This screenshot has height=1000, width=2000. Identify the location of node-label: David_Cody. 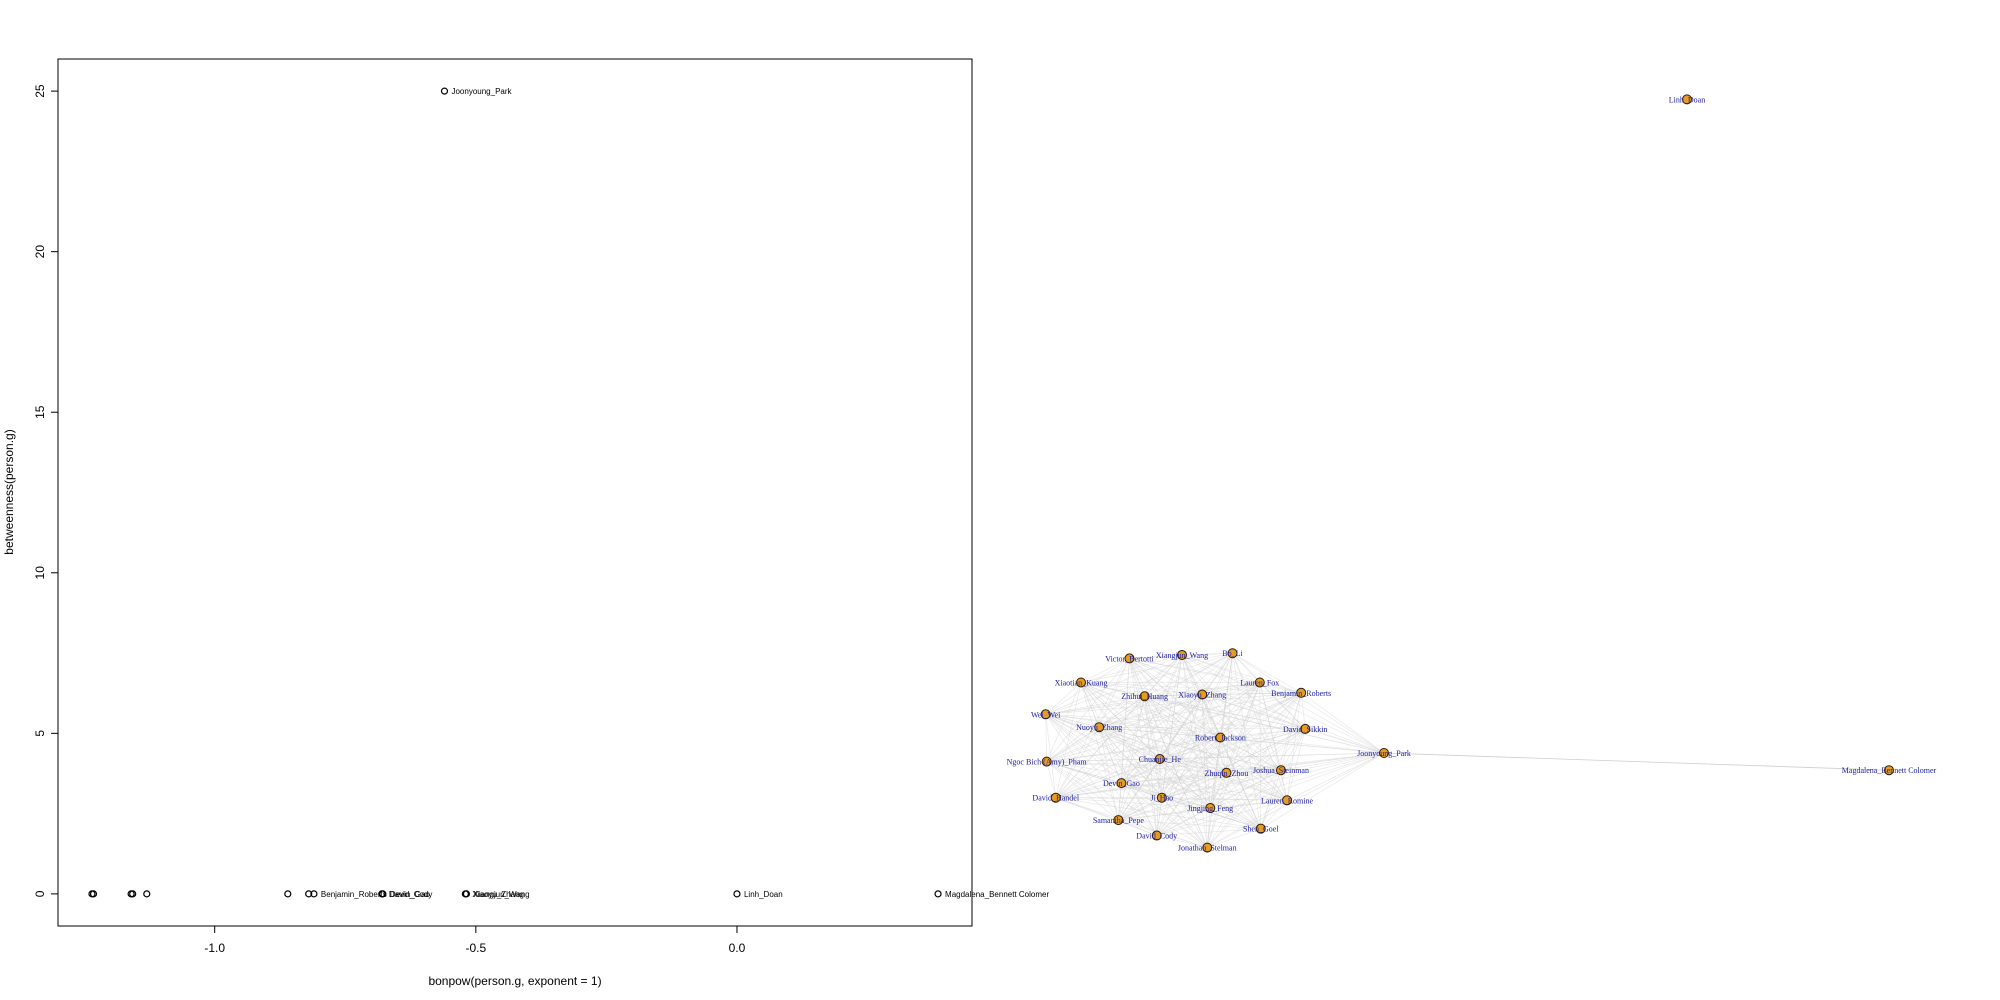
(1156, 836).